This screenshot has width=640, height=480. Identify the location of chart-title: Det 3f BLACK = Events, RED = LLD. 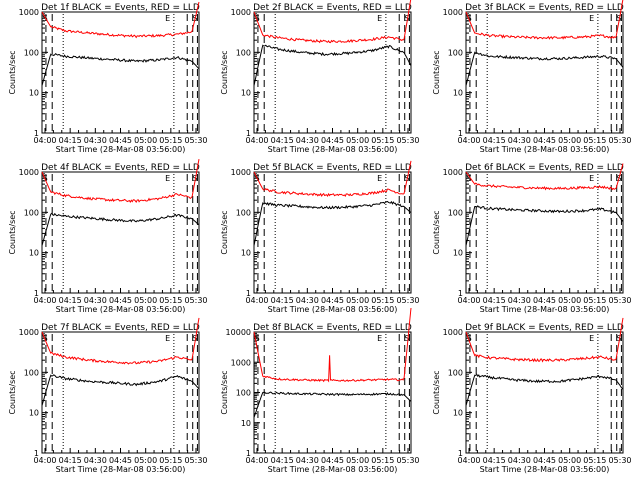
(544, 8).